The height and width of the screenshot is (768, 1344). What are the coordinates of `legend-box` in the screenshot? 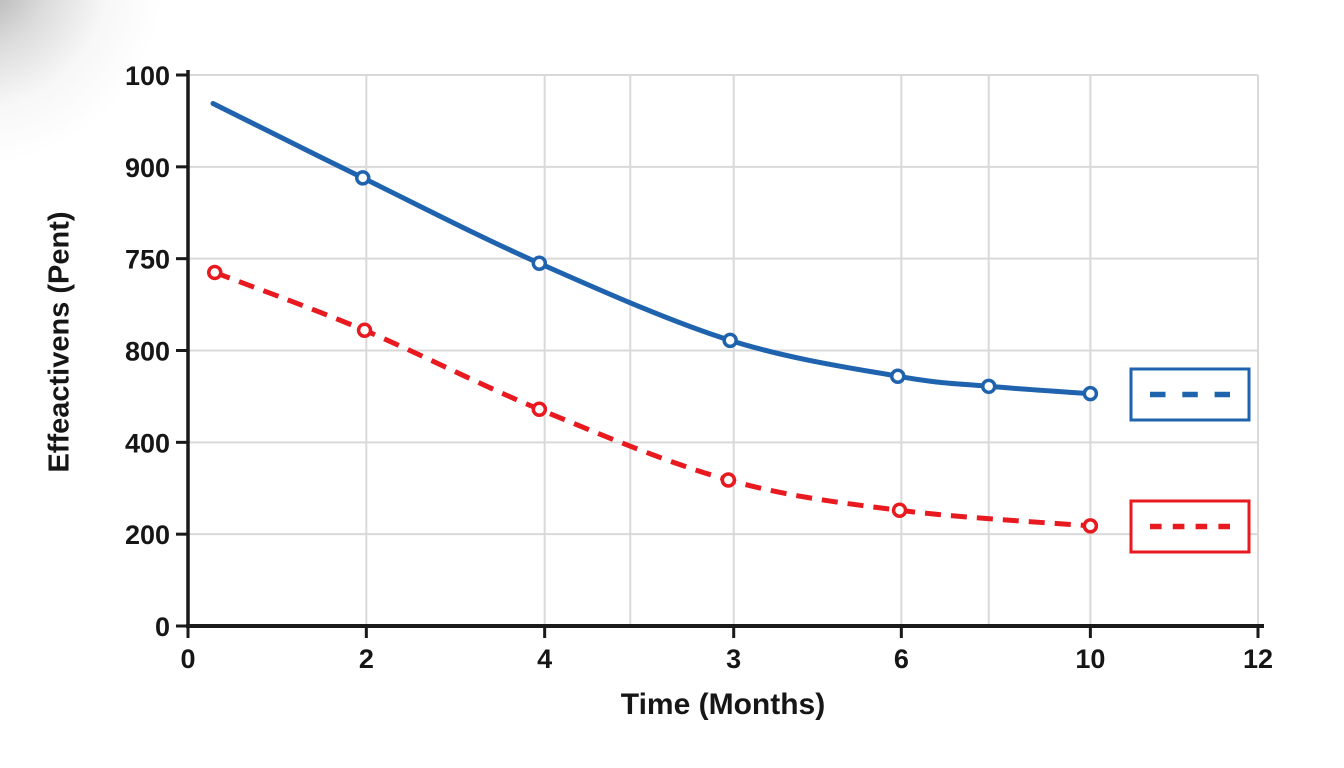 It's located at (1190, 526).